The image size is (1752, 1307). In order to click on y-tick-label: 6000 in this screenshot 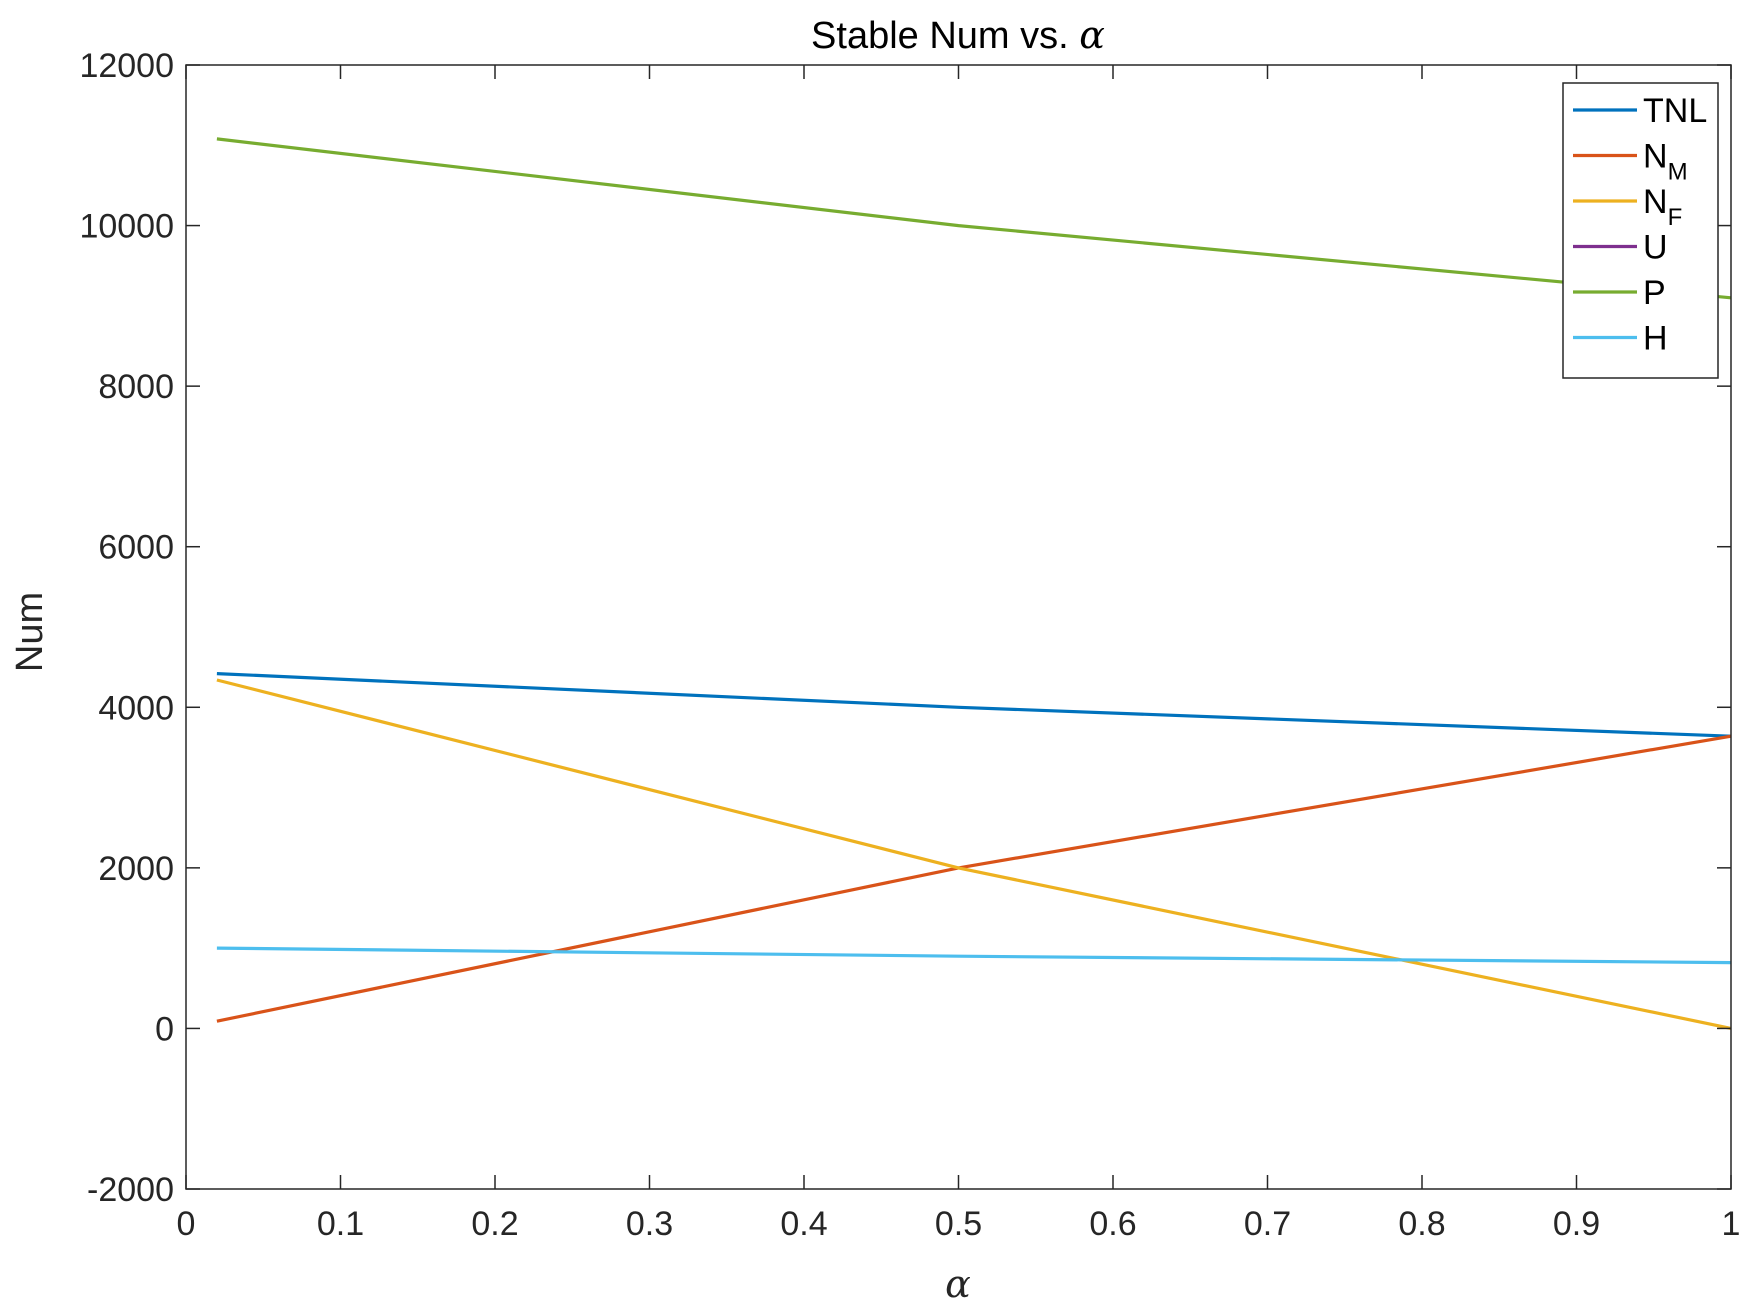, I will do `click(136, 548)`.